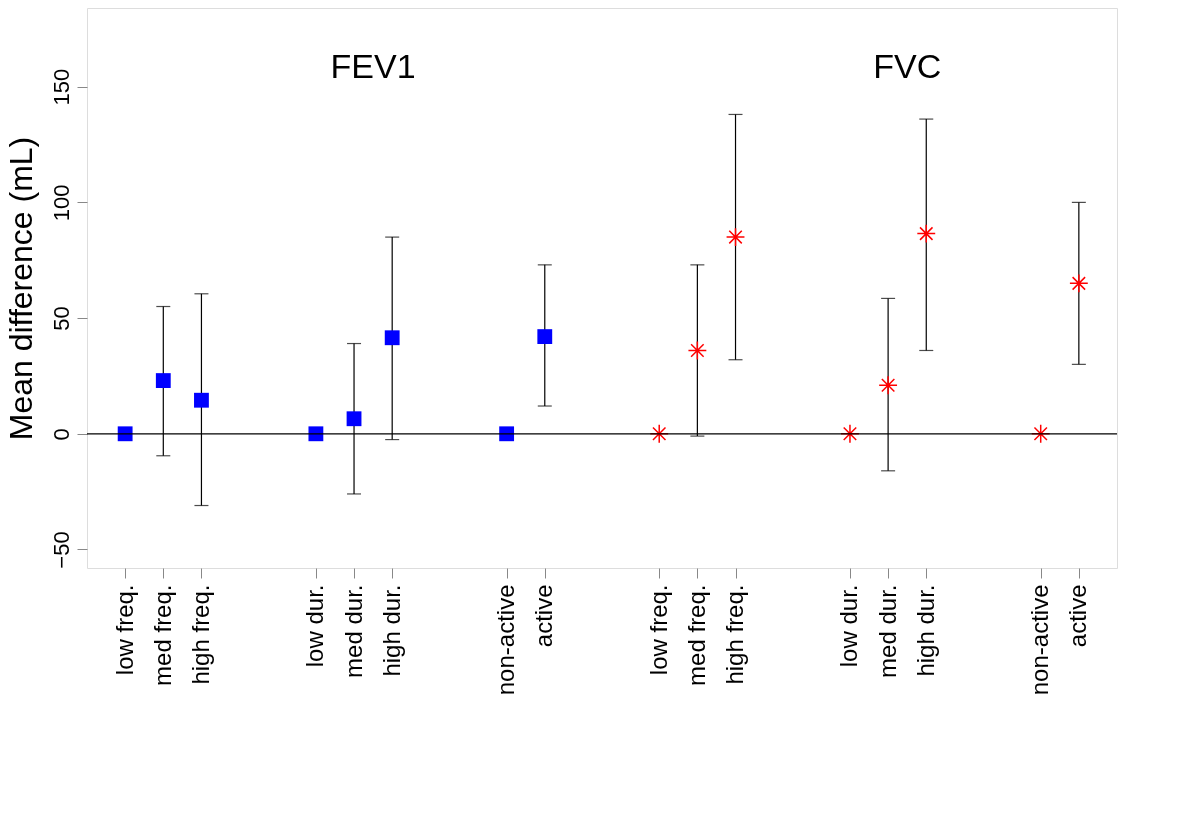  Describe the element at coordinates (61, 550) in the screenshot. I see `y-tick-label: −50` at that location.